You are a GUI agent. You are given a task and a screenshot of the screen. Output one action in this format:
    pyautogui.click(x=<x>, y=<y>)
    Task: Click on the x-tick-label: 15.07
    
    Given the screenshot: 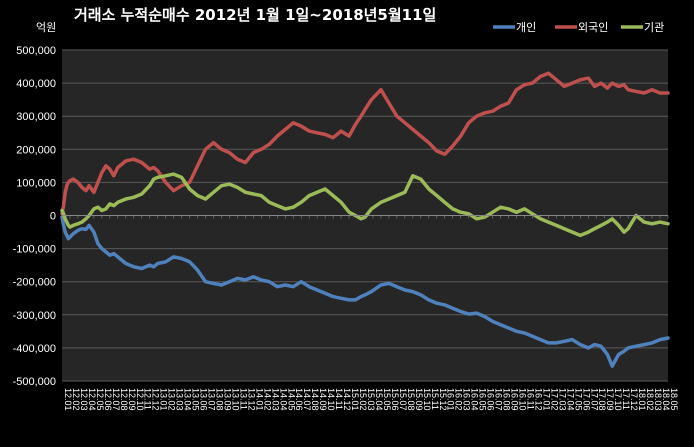 What is the action you would take?
    pyautogui.click(x=403, y=399)
    